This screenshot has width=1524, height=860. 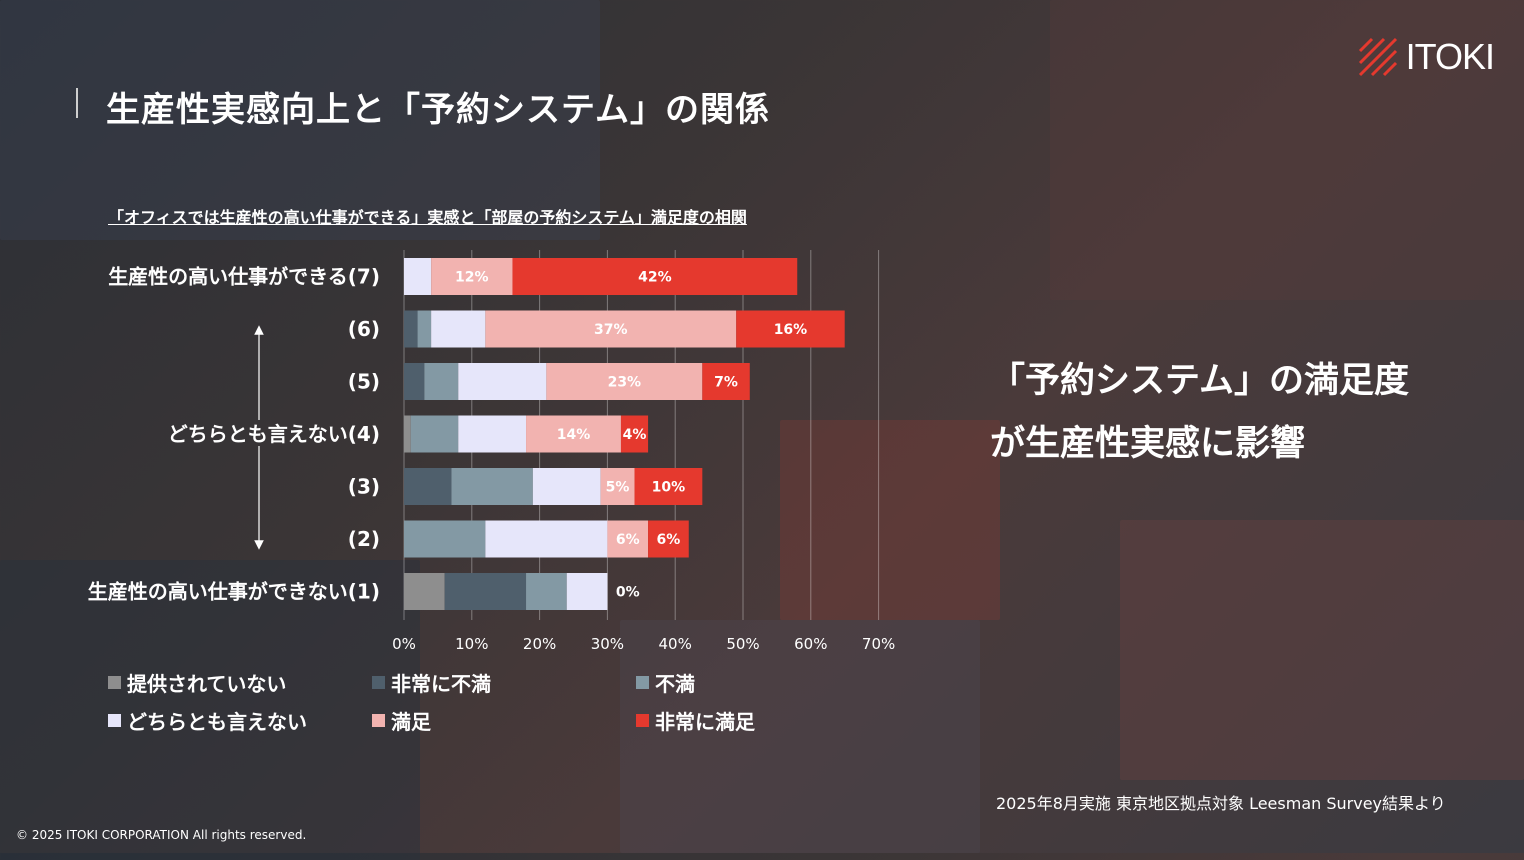 I want to click on legend-item: 非常に満足, so click(x=695, y=720).